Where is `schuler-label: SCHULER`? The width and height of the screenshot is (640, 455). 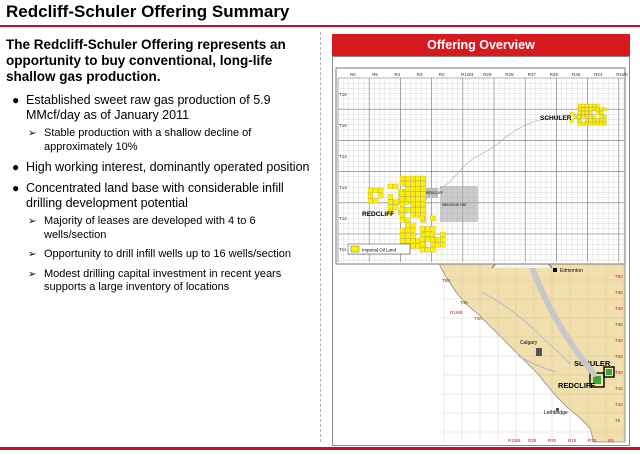
schuler-label: SCHULER is located at coordinates (556, 118).